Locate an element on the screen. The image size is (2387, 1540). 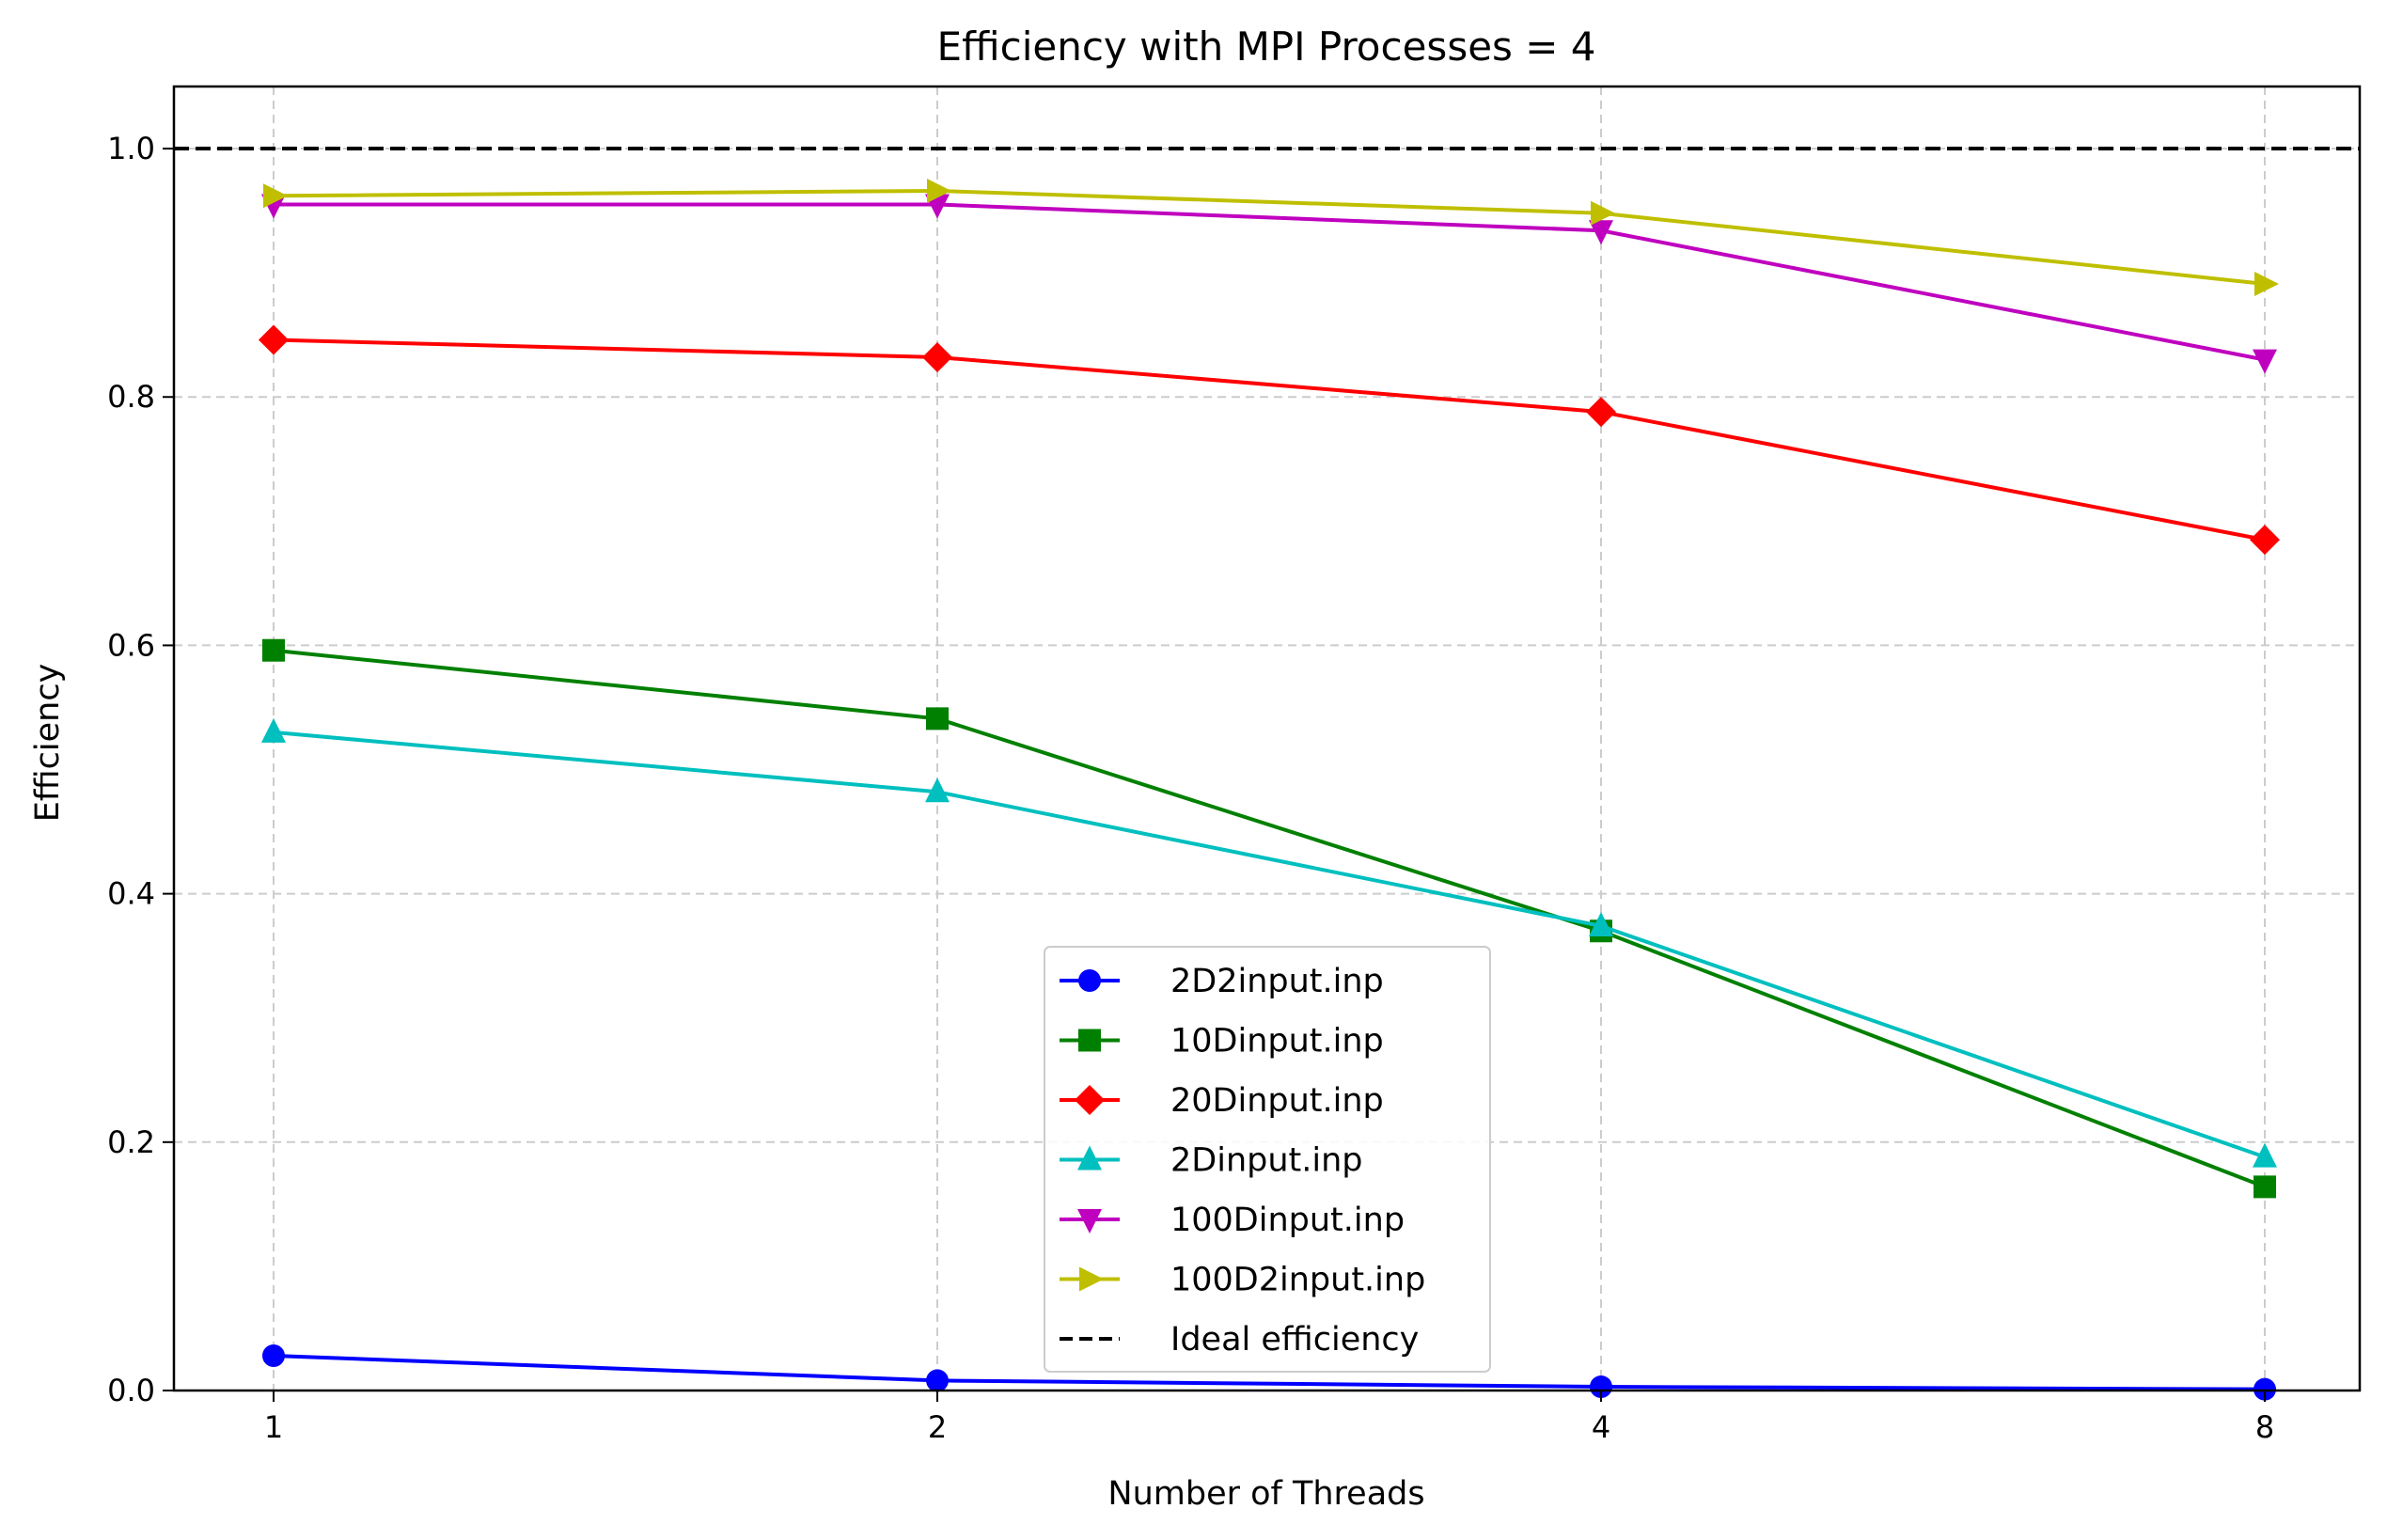
legend-item: Ideal efficiency is located at coordinates (1239, 1340).